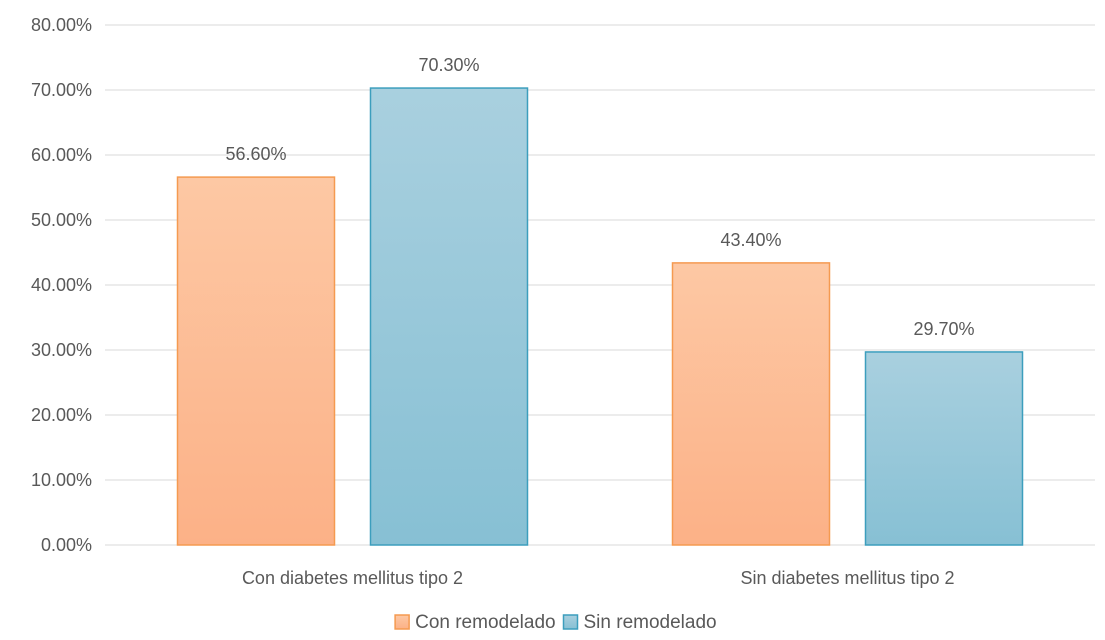  Describe the element at coordinates (66, 545) in the screenshot. I see `y-tick-label: 0.00%` at that location.